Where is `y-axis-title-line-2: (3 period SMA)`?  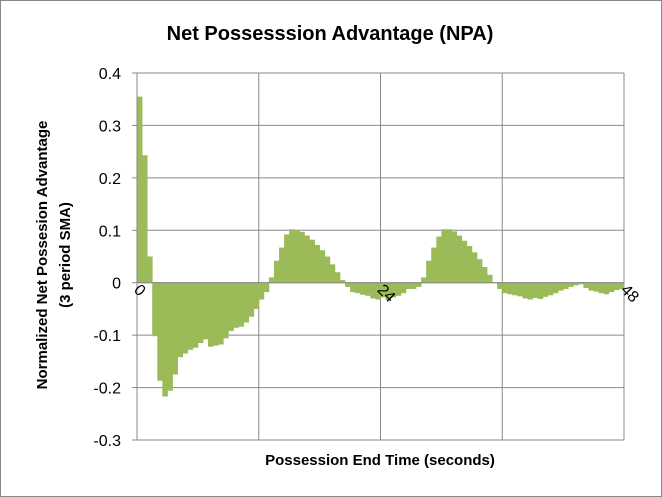 y-axis-title-line-2: (3 period SMA) is located at coordinates (65, 255).